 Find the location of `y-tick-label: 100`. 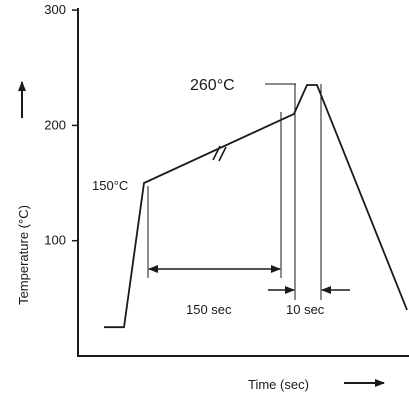

y-tick-label: 100 is located at coordinates (55, 240).